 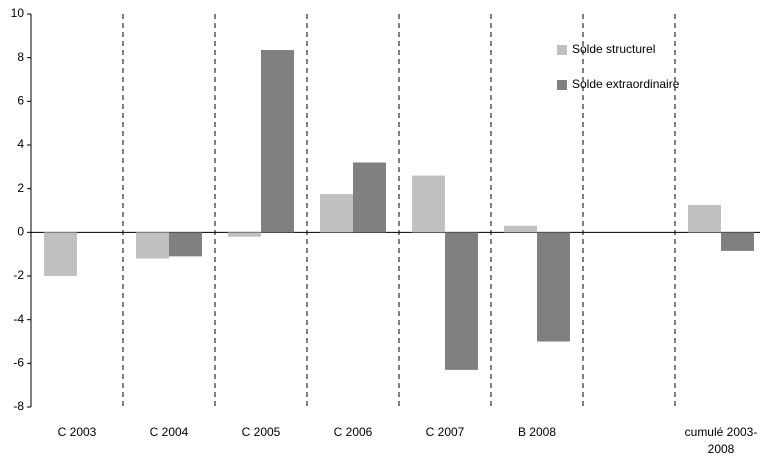 What do you see at coordinates (613, 49) in the screenshot?
I see `legend-label: Solde structurel` at bounding box center [613, 49].